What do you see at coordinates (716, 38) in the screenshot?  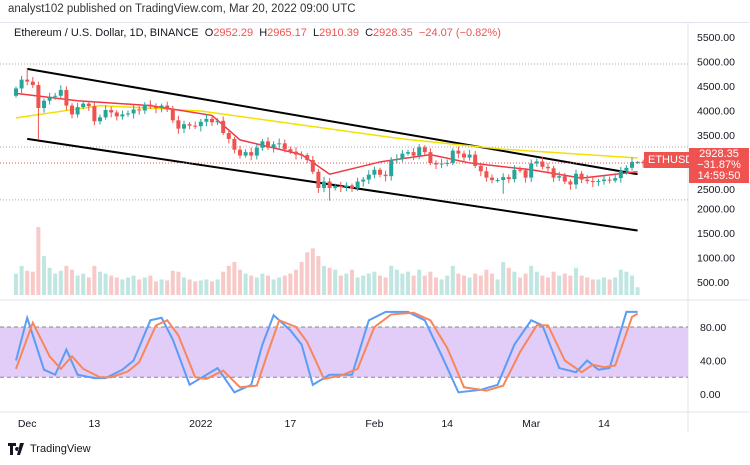 I see `price-tick-label: 5500.00` at bounding box center [716, 38].